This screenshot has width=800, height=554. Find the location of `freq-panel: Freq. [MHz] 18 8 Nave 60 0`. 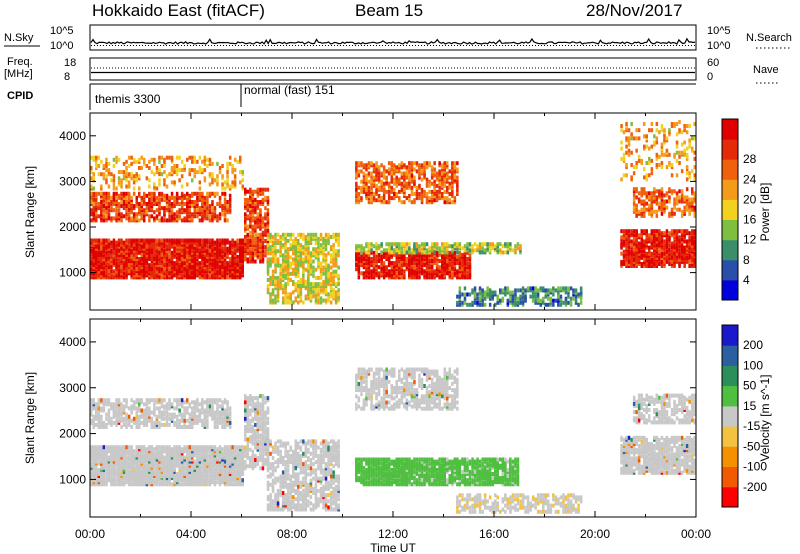

freq-panel: Freq. [MHz] 18 8 Nave 60 0 is located at coordinates (391, 70).